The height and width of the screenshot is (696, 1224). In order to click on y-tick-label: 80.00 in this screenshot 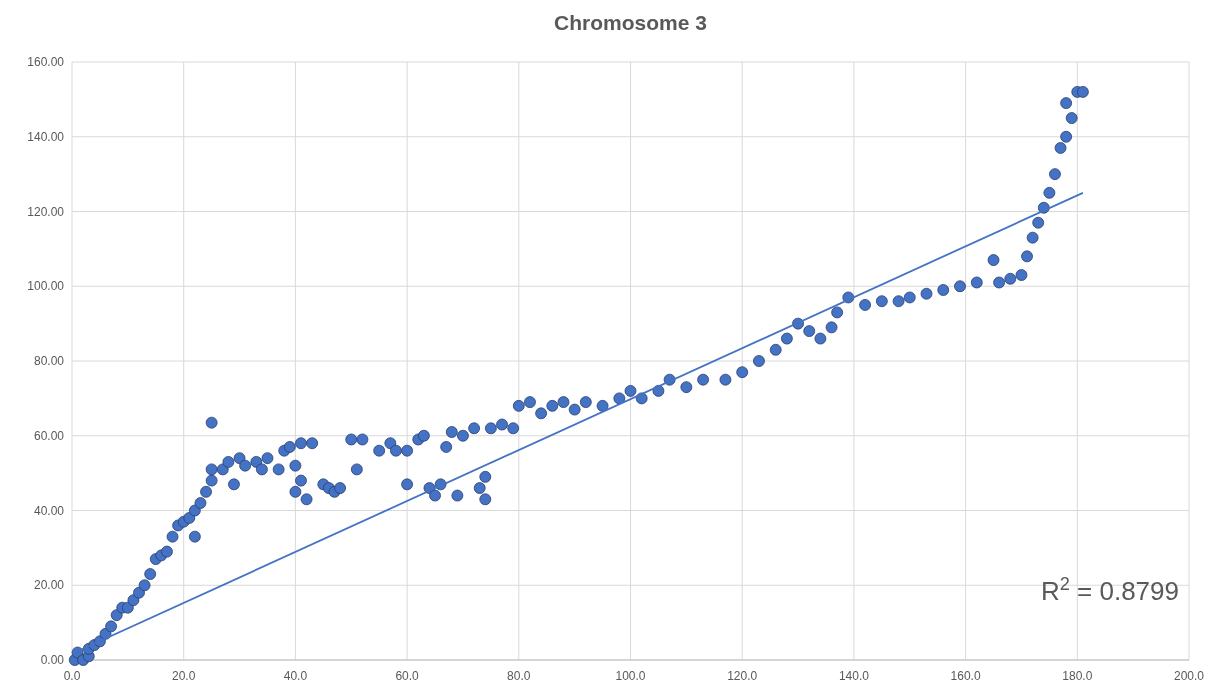, I will do `click(49, 361)`.